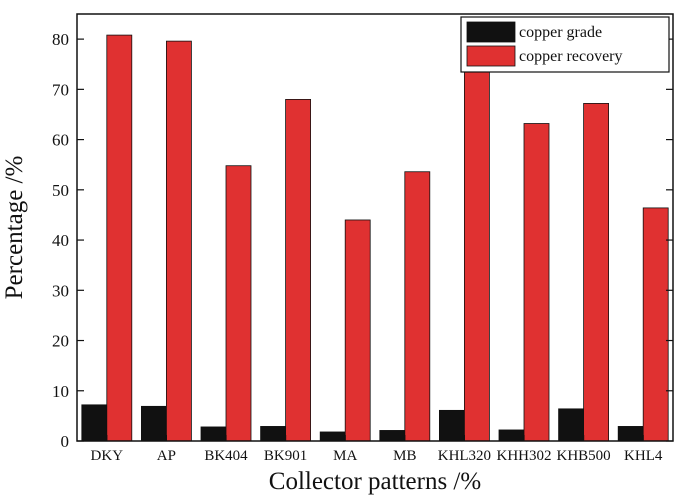  I want to click on bar-copper-recovery-KHB500, so click(596, 272).